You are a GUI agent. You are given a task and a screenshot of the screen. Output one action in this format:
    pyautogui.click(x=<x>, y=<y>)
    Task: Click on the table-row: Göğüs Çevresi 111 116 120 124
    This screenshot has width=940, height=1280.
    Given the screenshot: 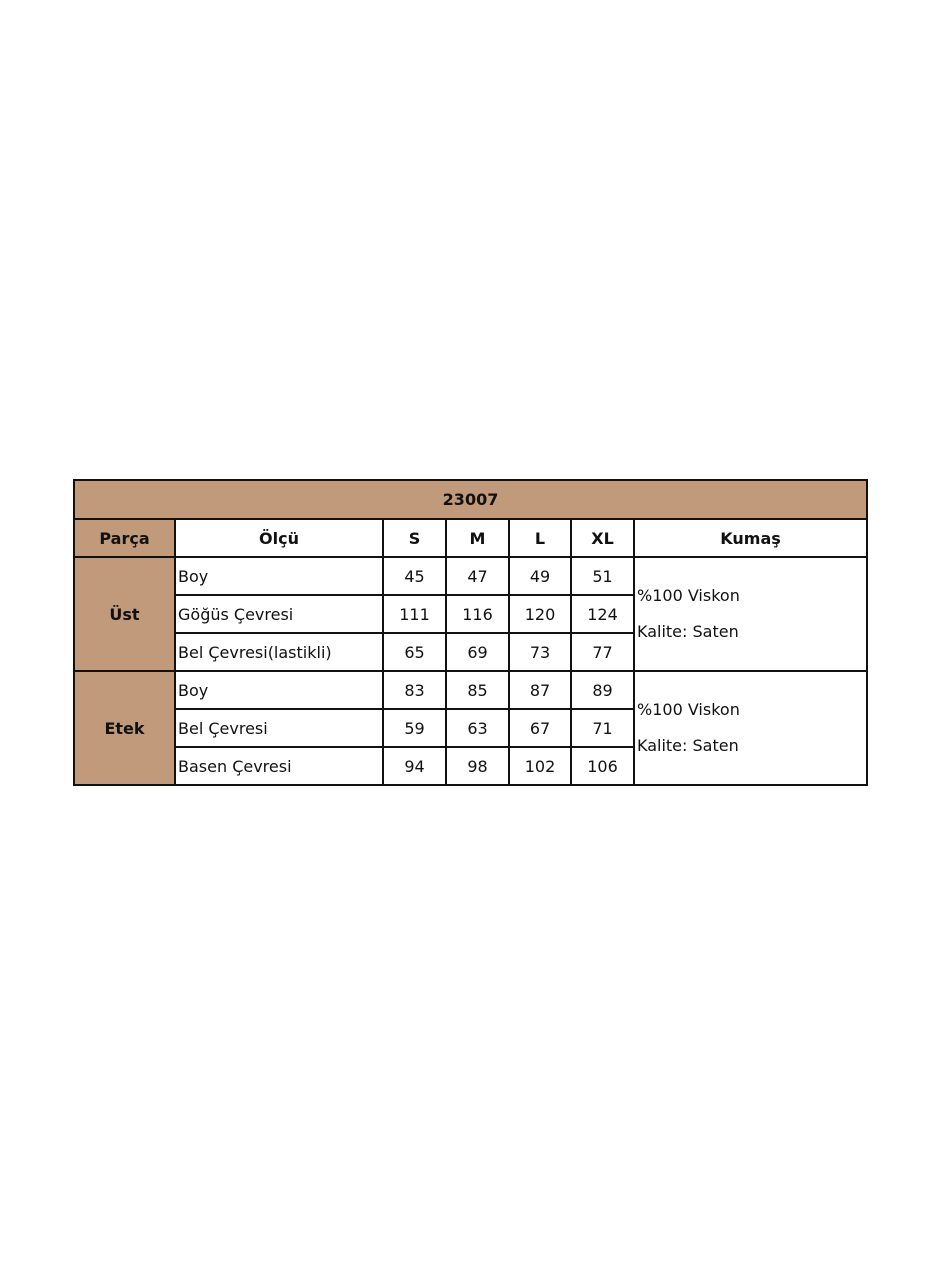 What is the action you would take?
    pyautogui.click(x=470, y=614)
    